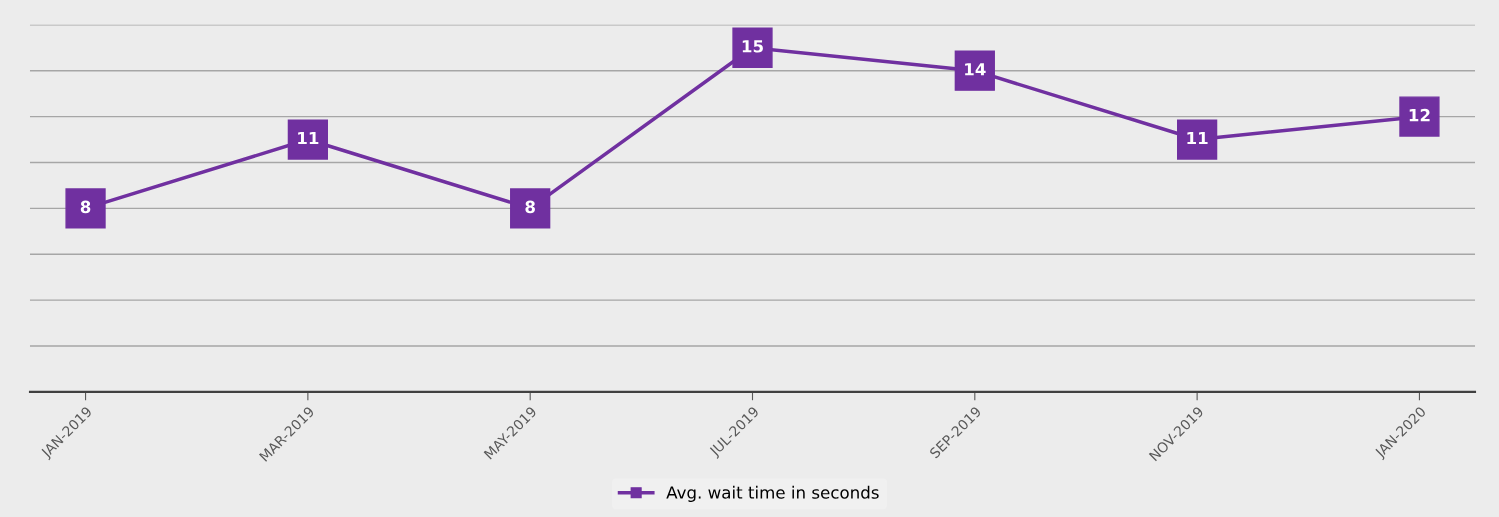 The width and height of the screenshot is (1499, 517). I want to click on data-label: 12, so click(1419, 115).